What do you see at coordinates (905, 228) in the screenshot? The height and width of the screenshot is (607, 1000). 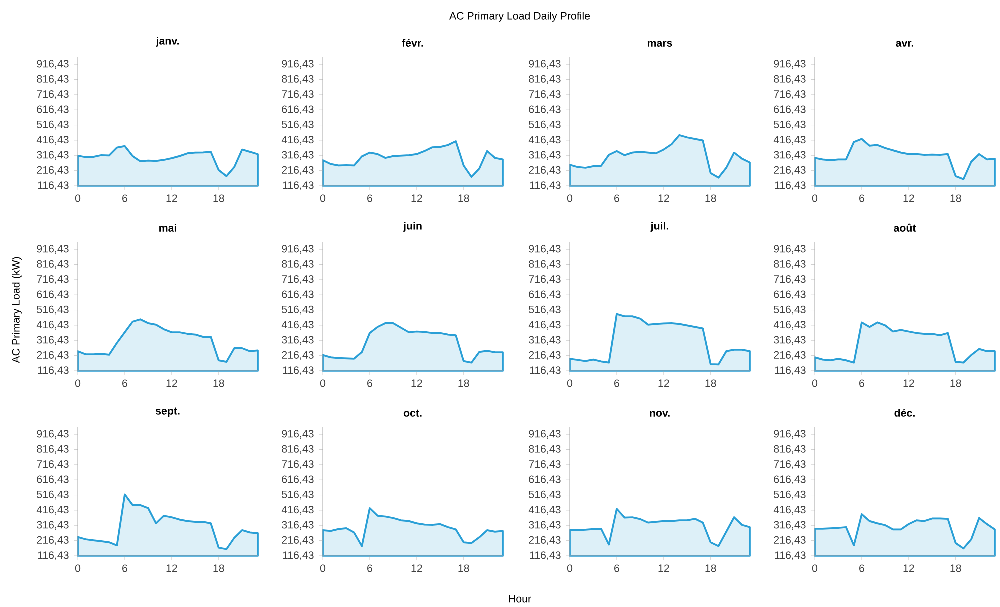 I see `chart-title: août` at bounding box center [905, 228].